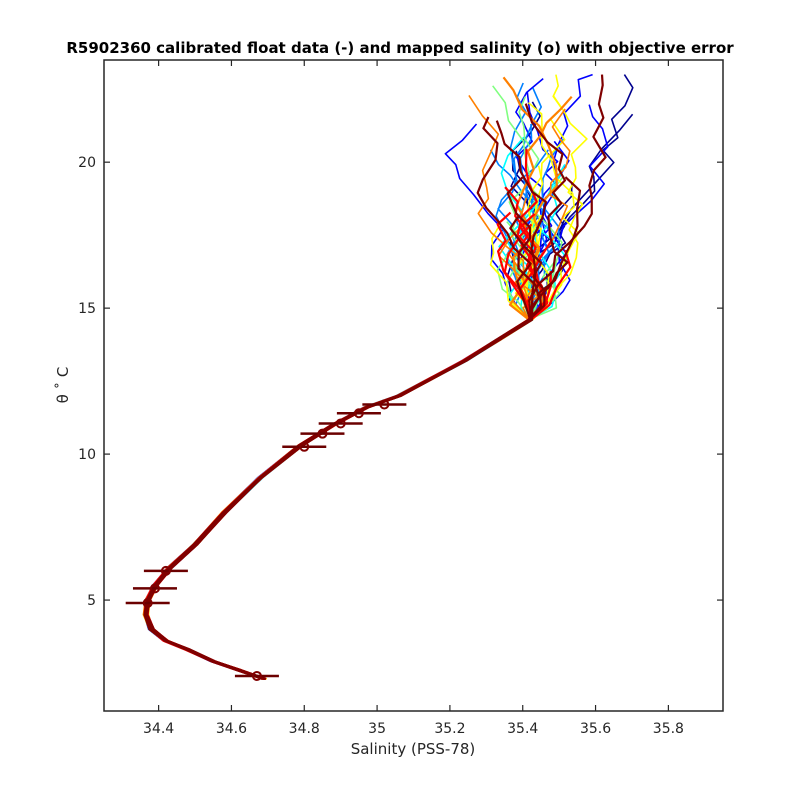  Describe the element at coordinates (304, 729) in the screenshot. I see `x-tick-label: 34.8` at that location.